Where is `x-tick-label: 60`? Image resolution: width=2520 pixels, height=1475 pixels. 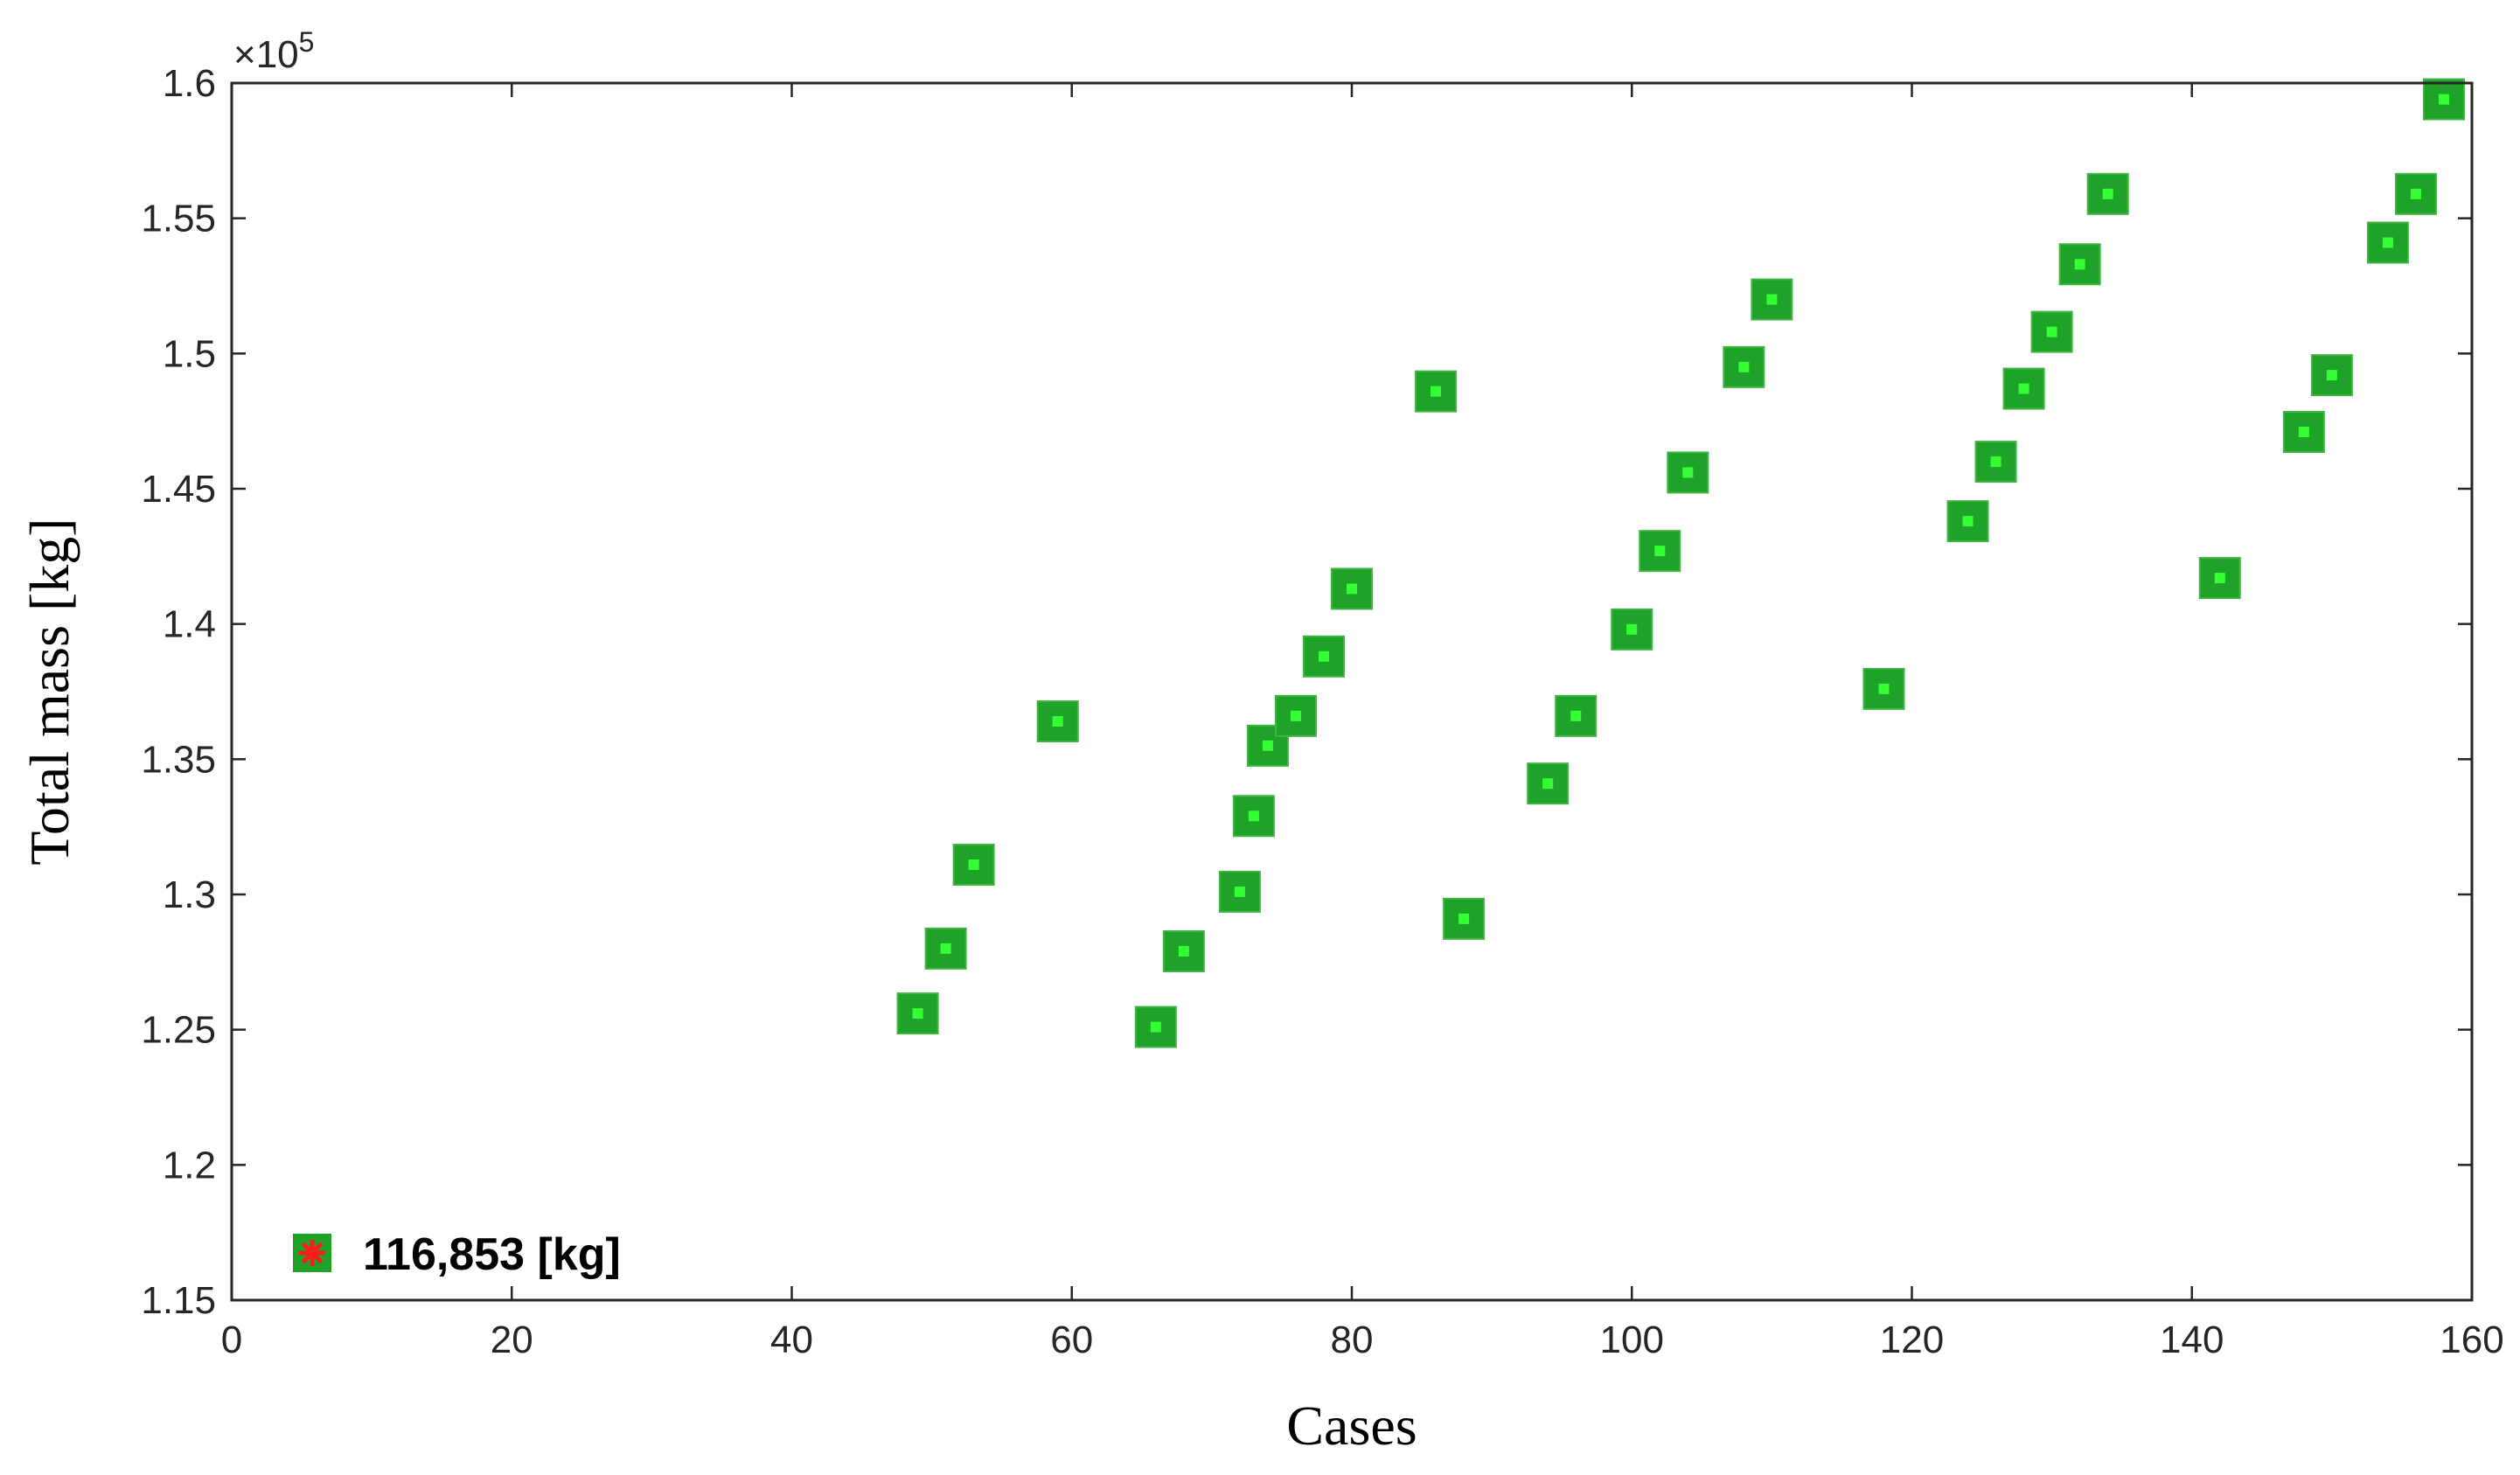
x-tick-label: 60 is located at coordinates (1071, 1339).